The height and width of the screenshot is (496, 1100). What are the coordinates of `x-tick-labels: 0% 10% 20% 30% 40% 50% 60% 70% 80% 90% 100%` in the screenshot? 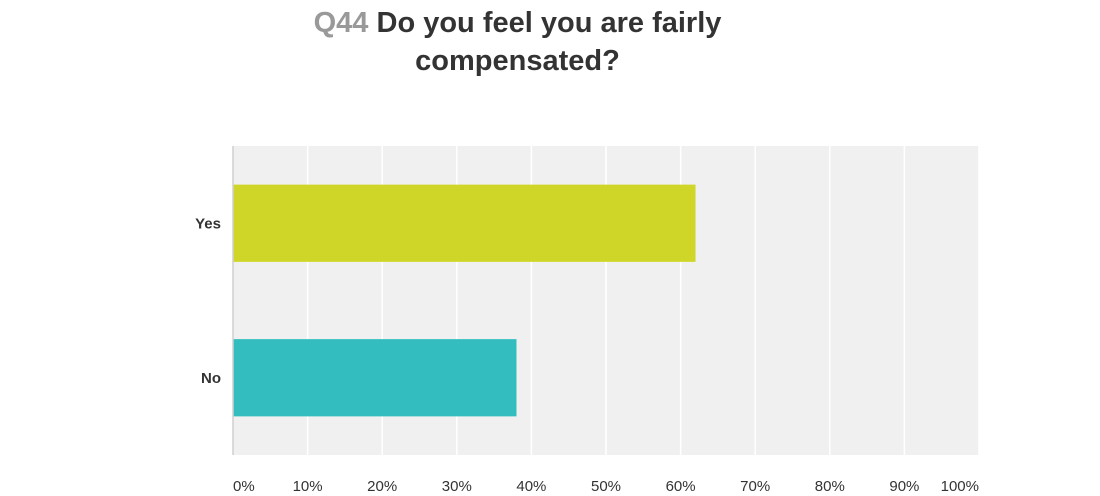 It's located at (606, 486).